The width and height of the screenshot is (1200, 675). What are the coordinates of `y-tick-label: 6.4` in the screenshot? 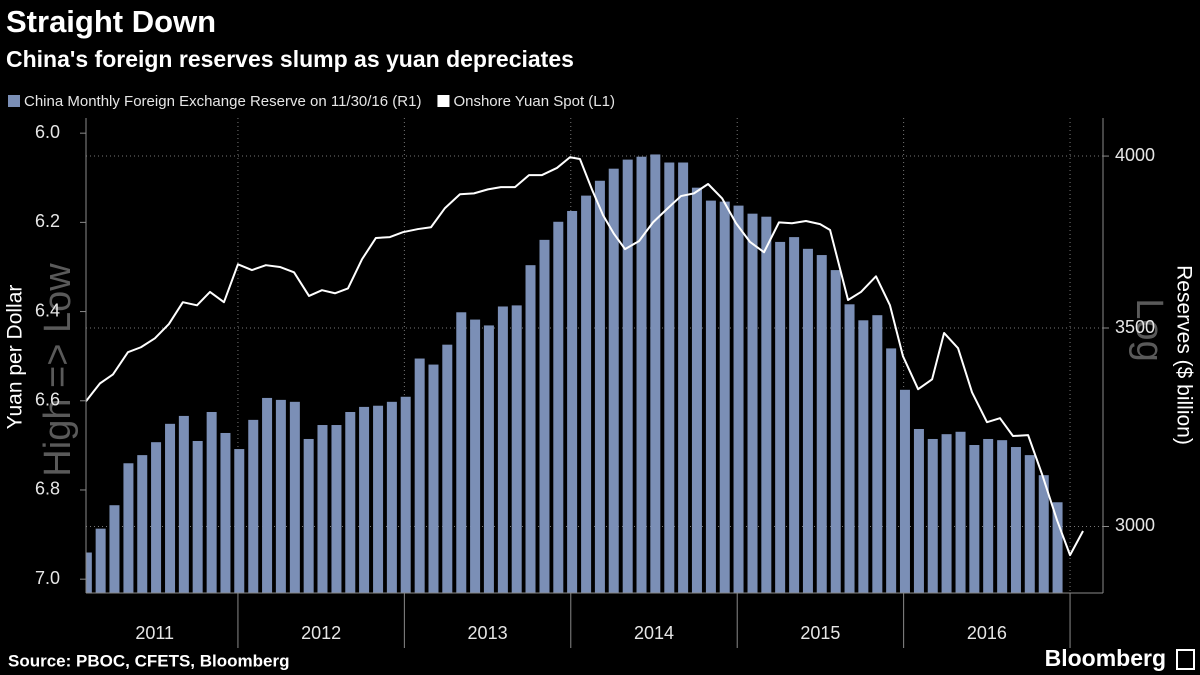 It's located at (47, 310).